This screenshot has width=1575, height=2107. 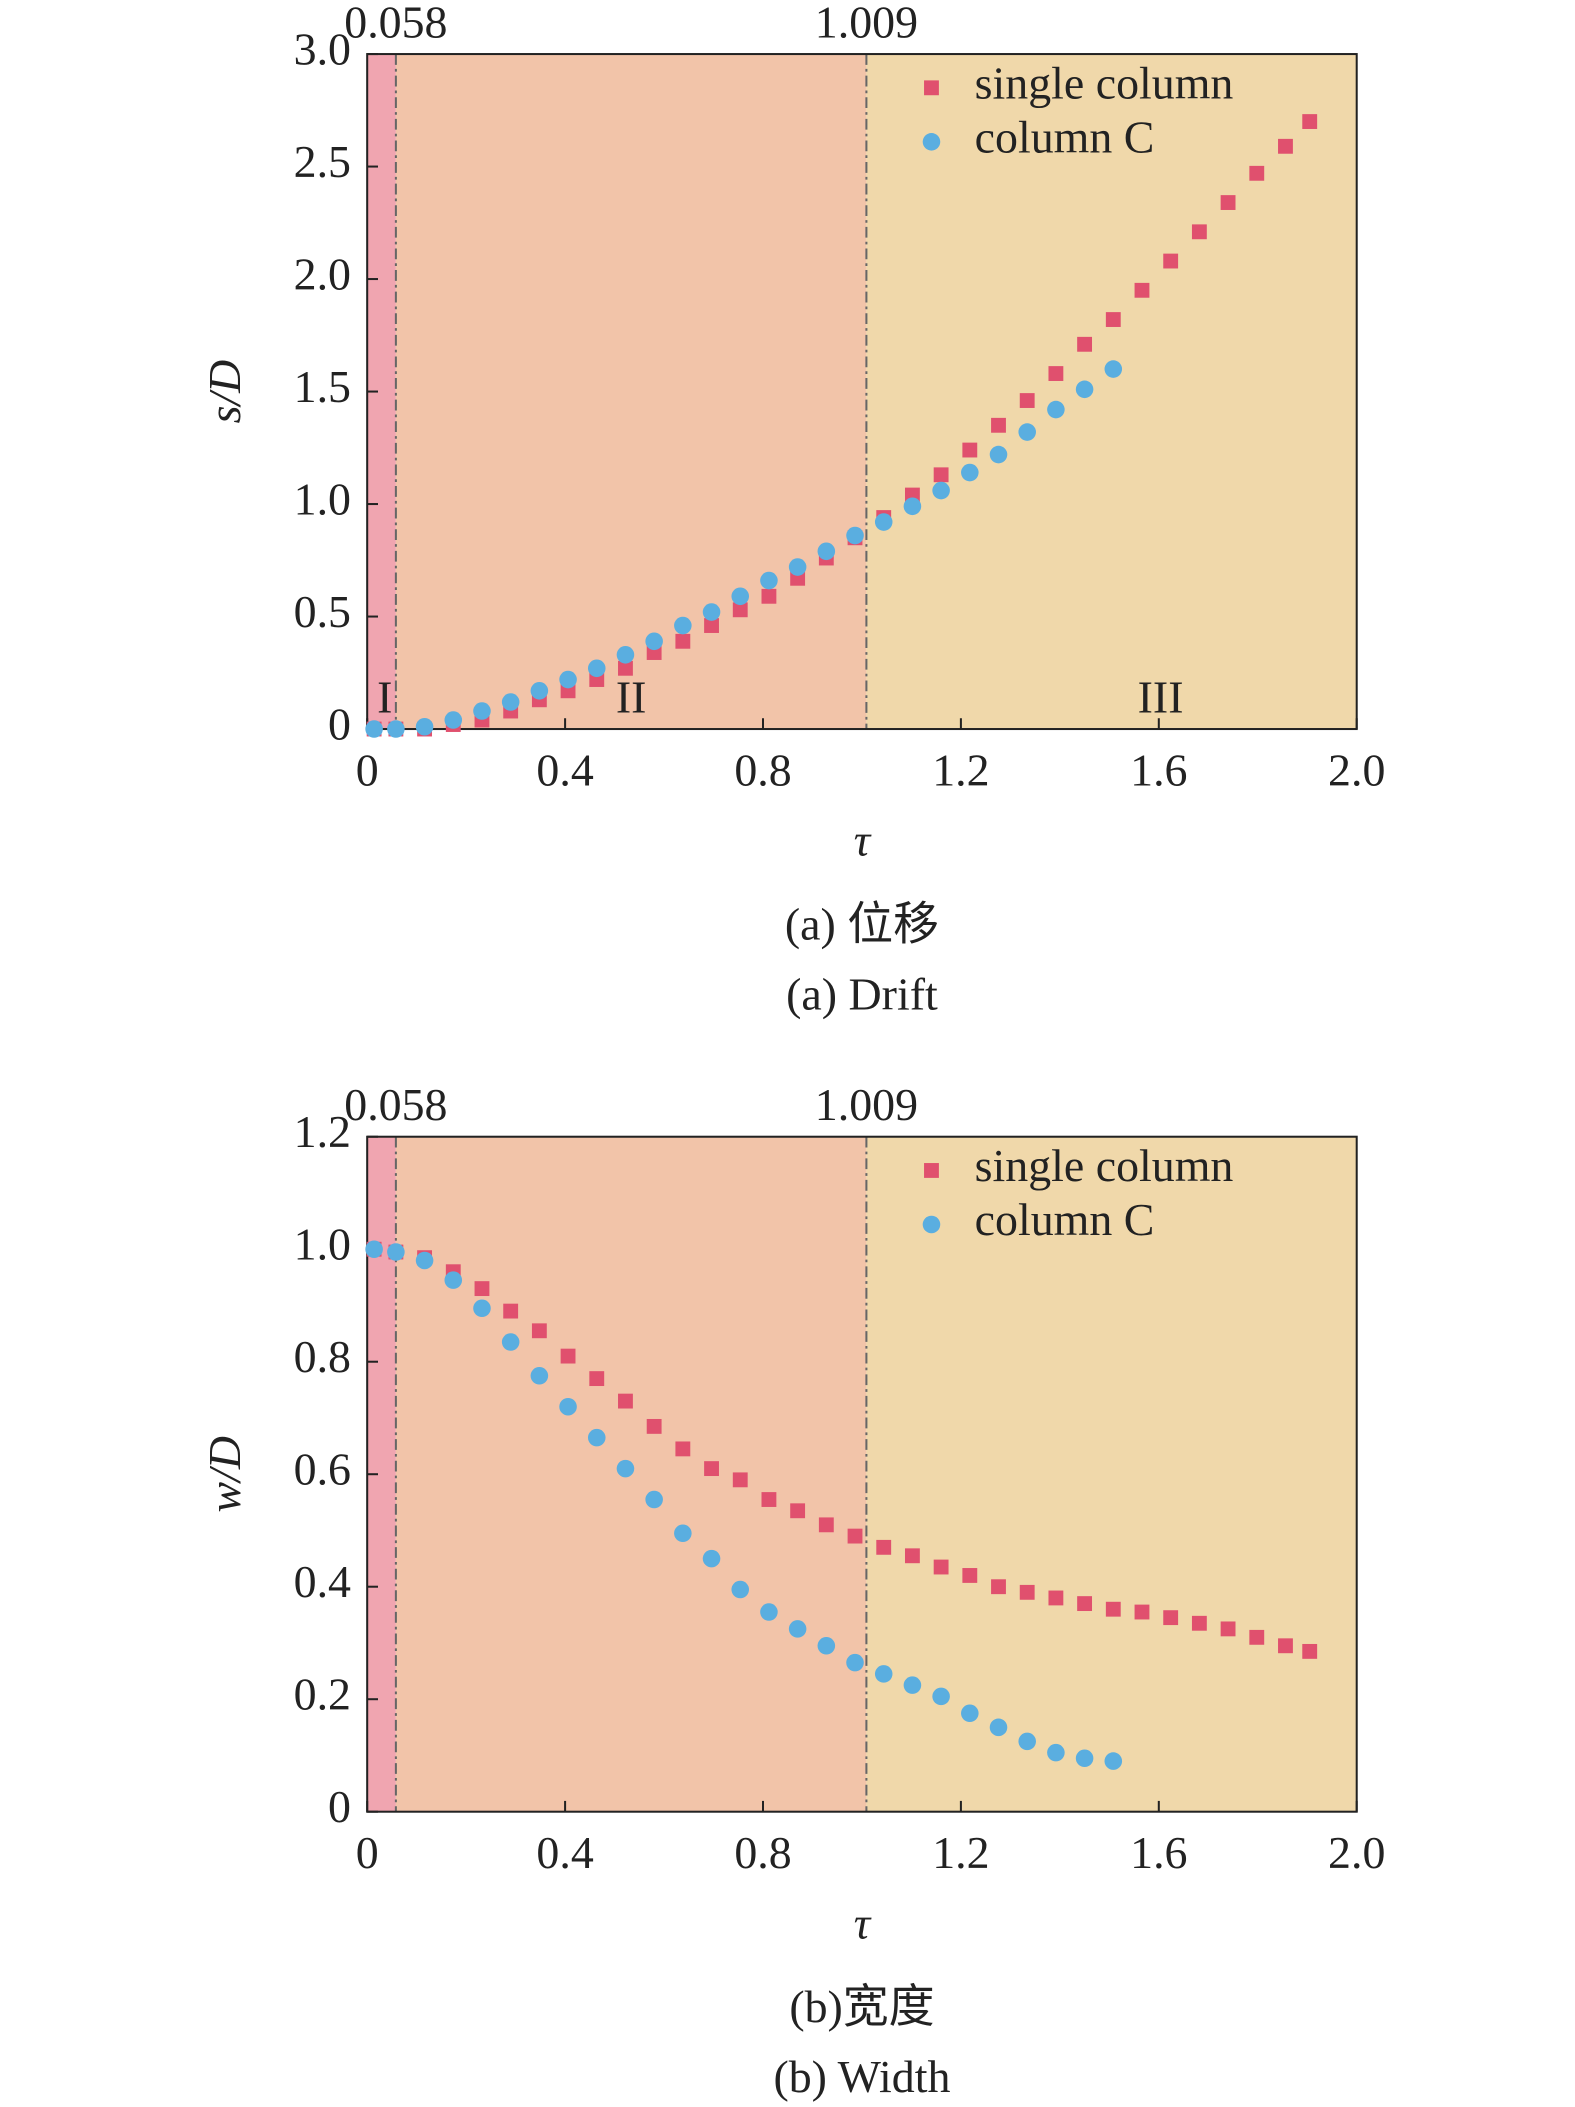 I want to click on caption: (b)宽度, so click(x=861, y=2006).